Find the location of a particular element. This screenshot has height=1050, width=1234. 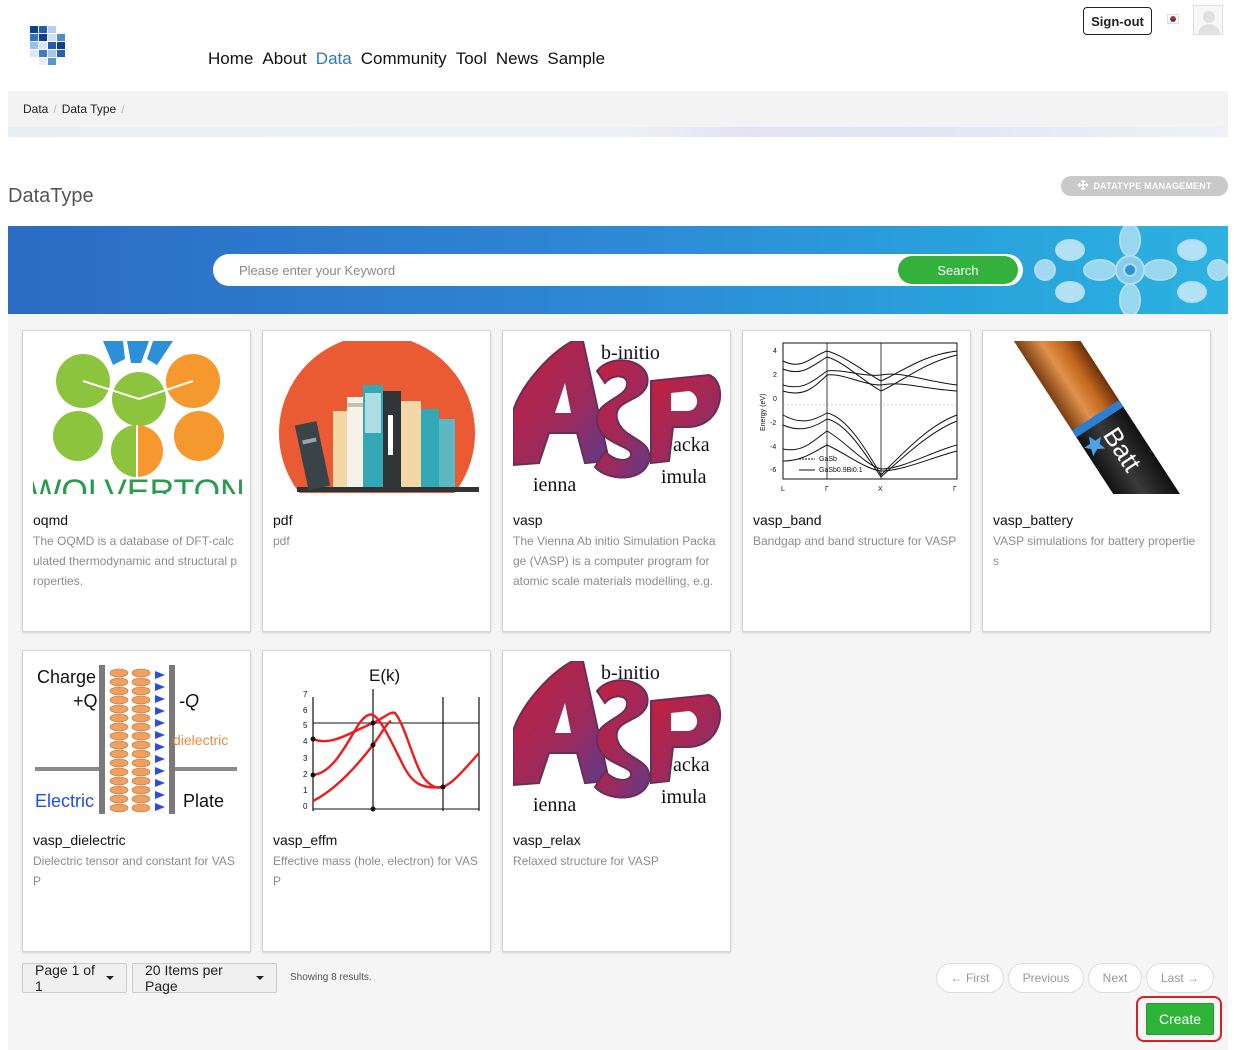

capacitor-text-plus-q: +Q is located at coordinates (85, 701).